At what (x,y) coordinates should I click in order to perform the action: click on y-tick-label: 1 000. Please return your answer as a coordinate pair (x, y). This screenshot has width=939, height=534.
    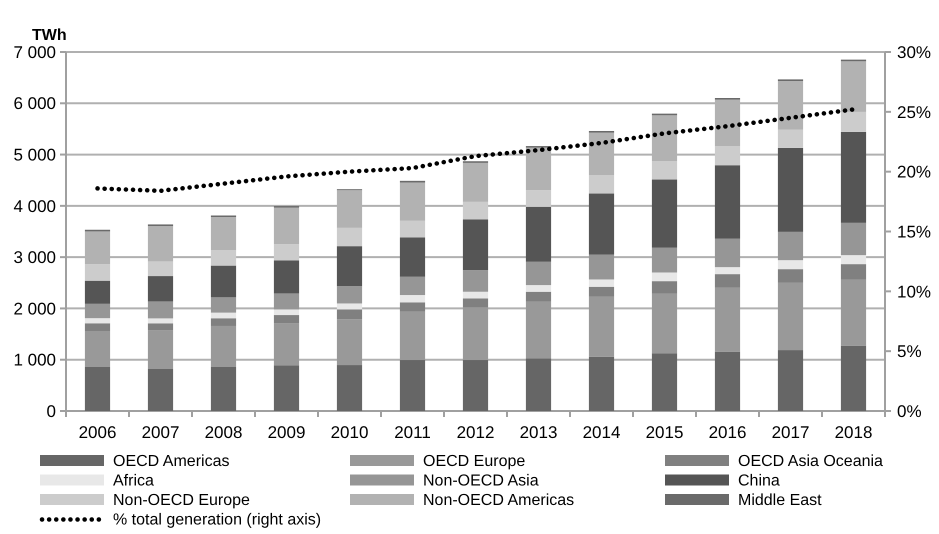
    Looking at the image, I should click on (34, 360).